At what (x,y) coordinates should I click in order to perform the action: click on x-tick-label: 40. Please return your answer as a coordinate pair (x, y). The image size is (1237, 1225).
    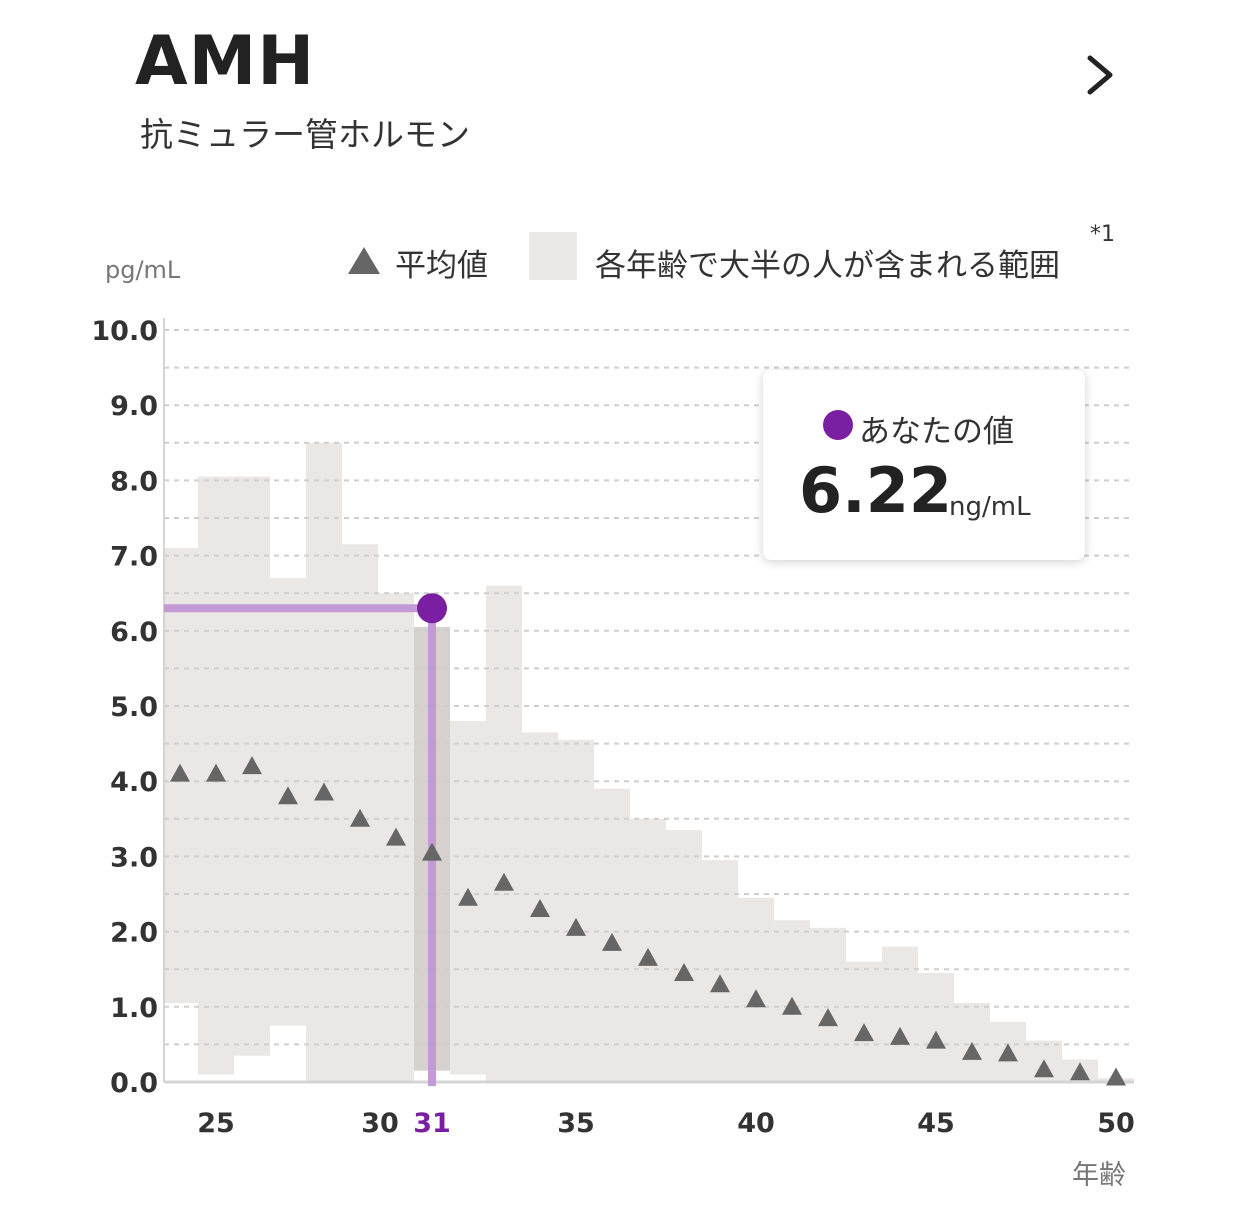
    Looking at the image, I should click on (756, 1123).